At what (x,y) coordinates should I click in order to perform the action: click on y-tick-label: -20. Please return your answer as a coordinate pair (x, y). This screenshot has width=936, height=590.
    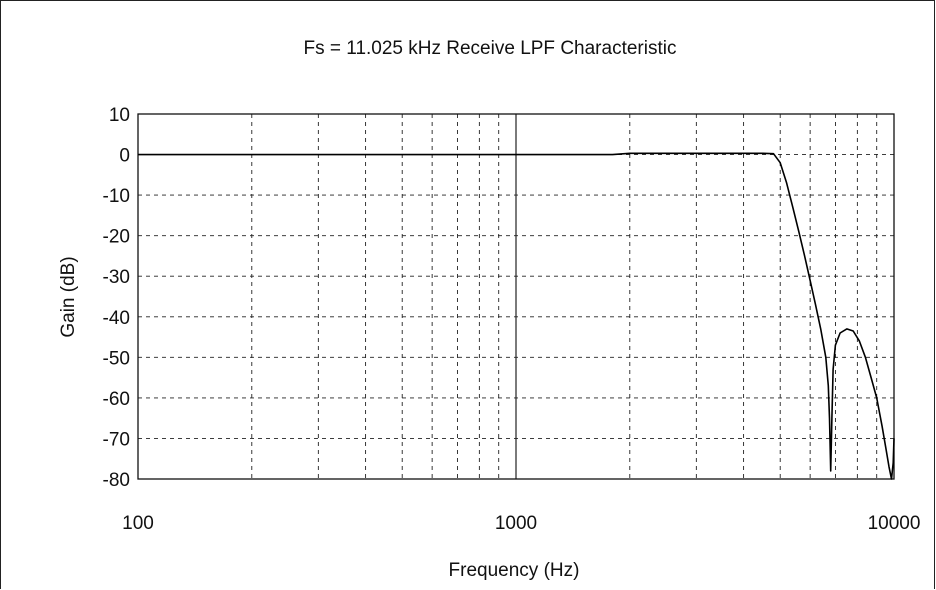
    Looking at the image, I should click on (116, 237).